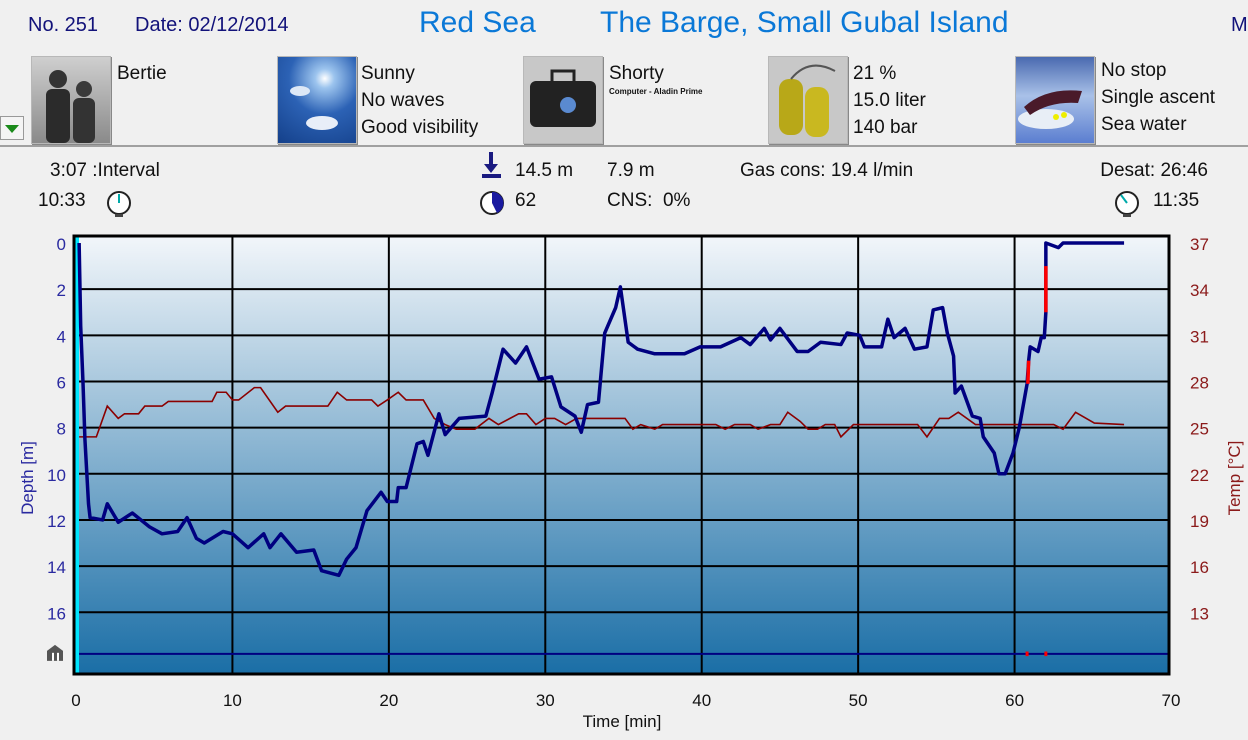  What do you see at coordinates (388, 73) in the screenshot?
I see `weather: Sunny` at bounding box center [388, 73].